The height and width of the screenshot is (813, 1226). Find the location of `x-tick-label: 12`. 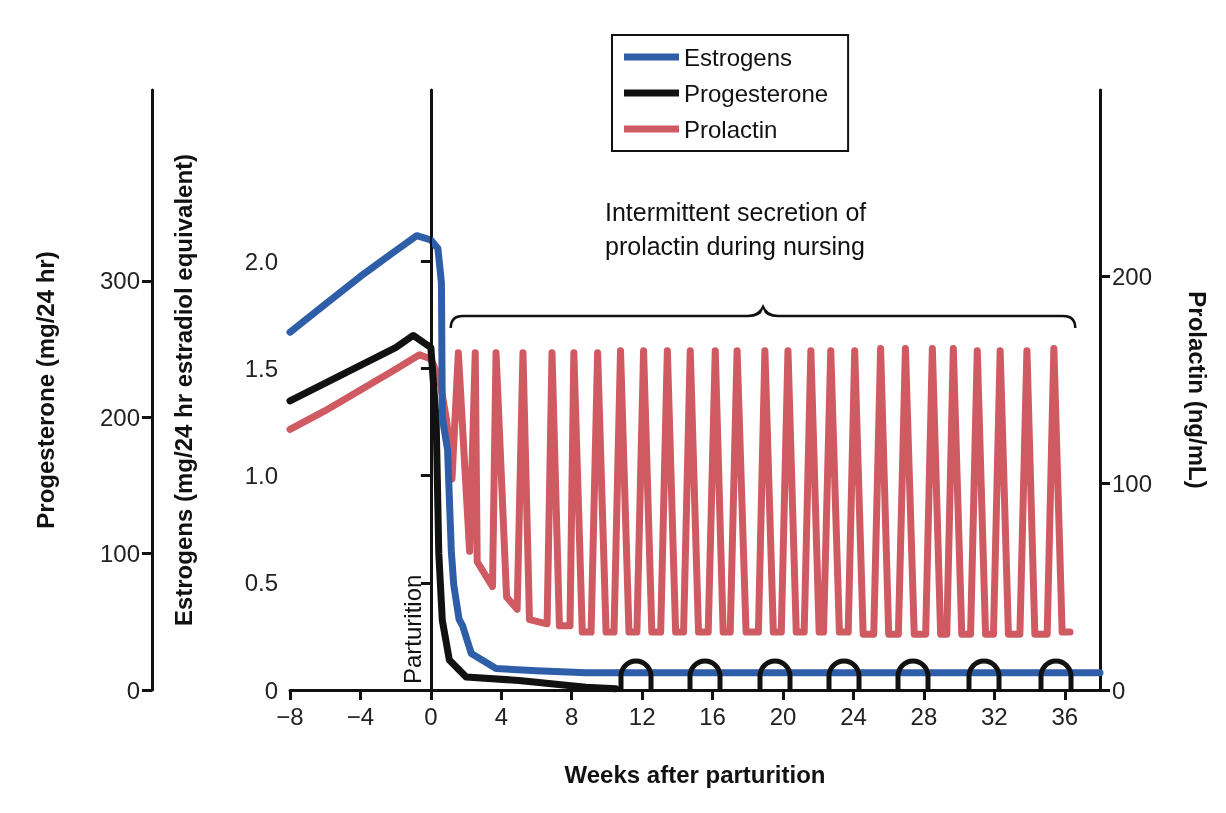

x-tick-label: 12 is located at coordinates (642, 716).